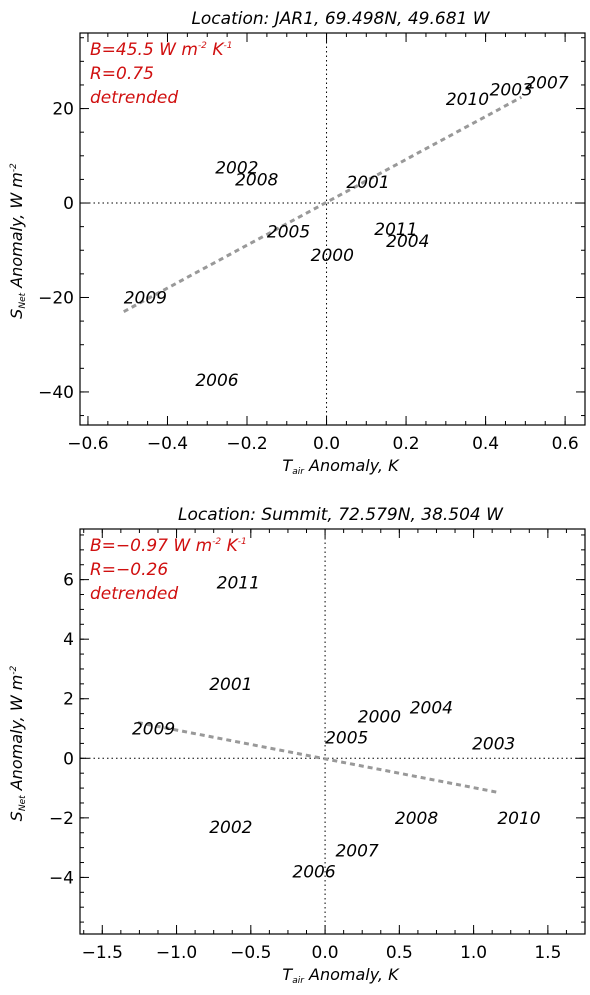 This screenshot has height=995, width=590. What do you see at coordinates (63, 110) in the screenshot?
I see `y-tick-label: 20` at bounding box center [63, 110].